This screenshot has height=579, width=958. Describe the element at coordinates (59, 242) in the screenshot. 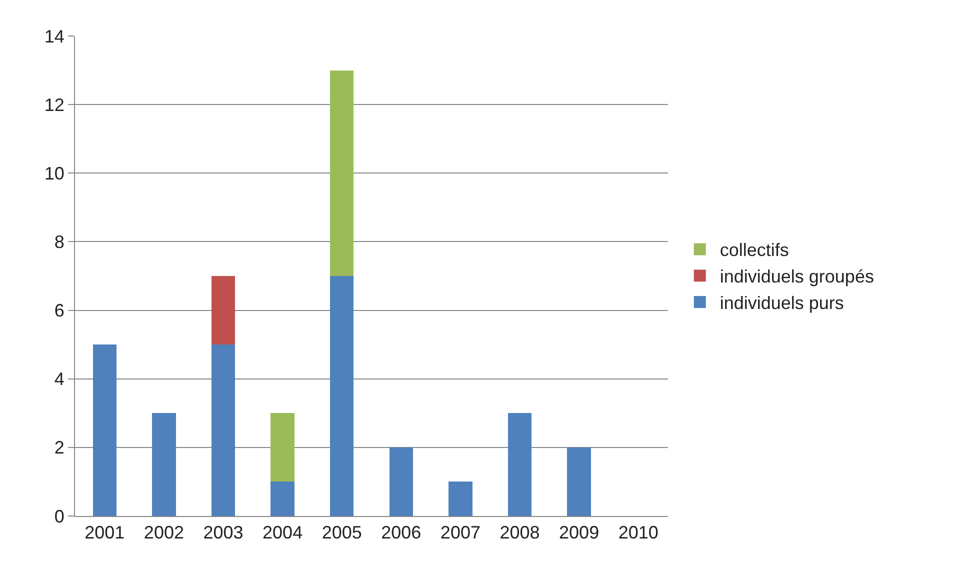

I see `y-tick-label: 8` at that location.